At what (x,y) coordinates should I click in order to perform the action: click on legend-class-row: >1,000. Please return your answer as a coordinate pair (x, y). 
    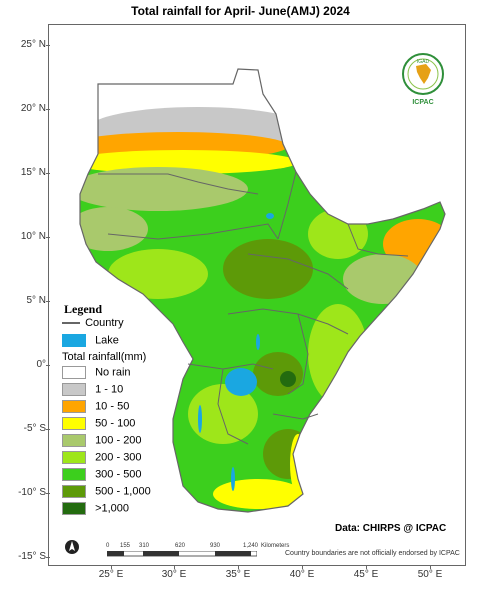
    Looking at the image, I should click on (95, 509).